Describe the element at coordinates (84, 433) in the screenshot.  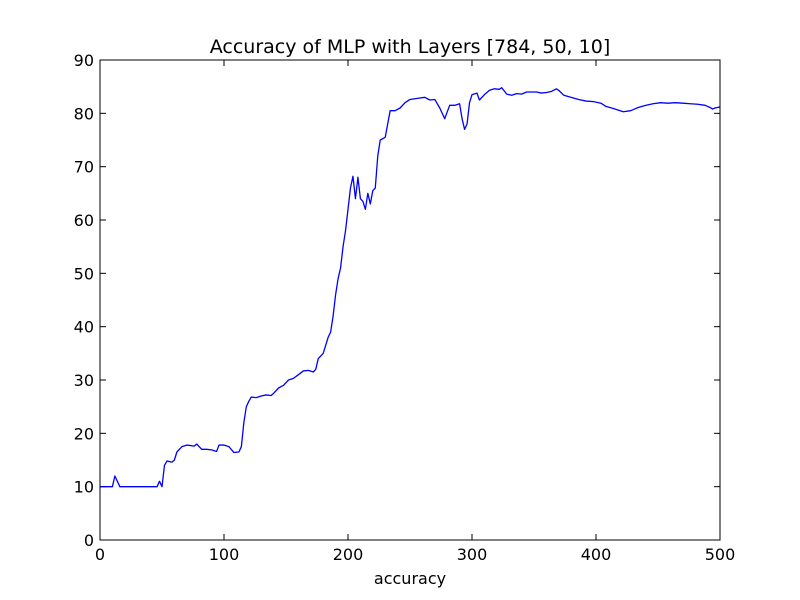
I see `y-tick-label: 20` at that location.